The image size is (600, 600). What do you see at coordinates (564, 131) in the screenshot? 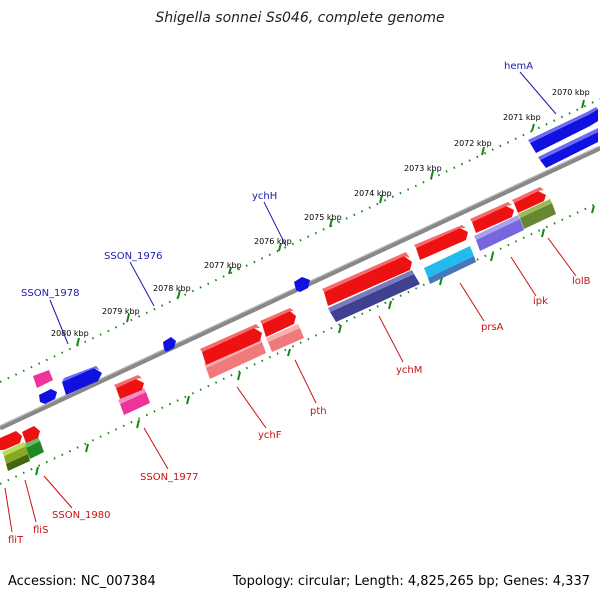
I see `gene-hemA` at bounding box center [564, 131].